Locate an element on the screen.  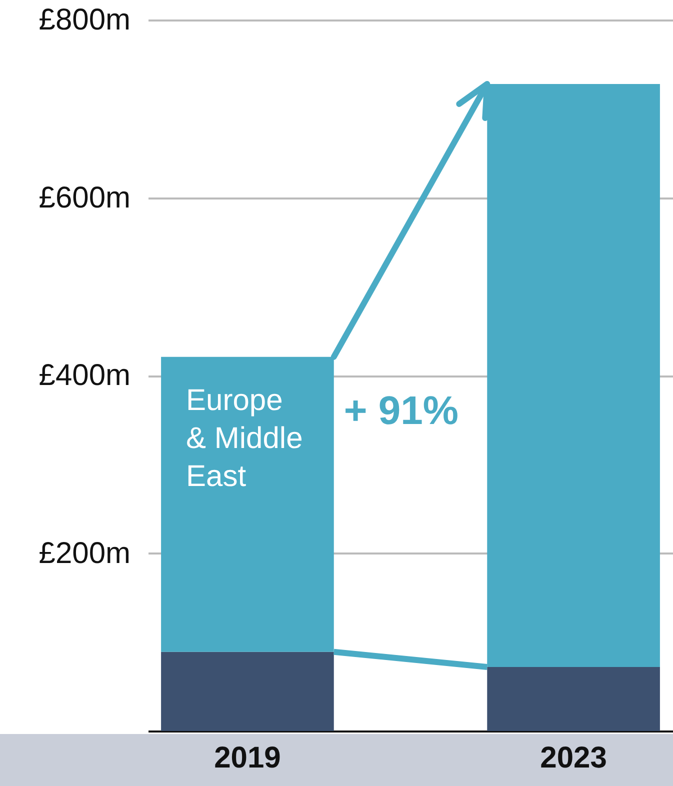
y-tick-label: £800m is located at coordinates (84, 20).